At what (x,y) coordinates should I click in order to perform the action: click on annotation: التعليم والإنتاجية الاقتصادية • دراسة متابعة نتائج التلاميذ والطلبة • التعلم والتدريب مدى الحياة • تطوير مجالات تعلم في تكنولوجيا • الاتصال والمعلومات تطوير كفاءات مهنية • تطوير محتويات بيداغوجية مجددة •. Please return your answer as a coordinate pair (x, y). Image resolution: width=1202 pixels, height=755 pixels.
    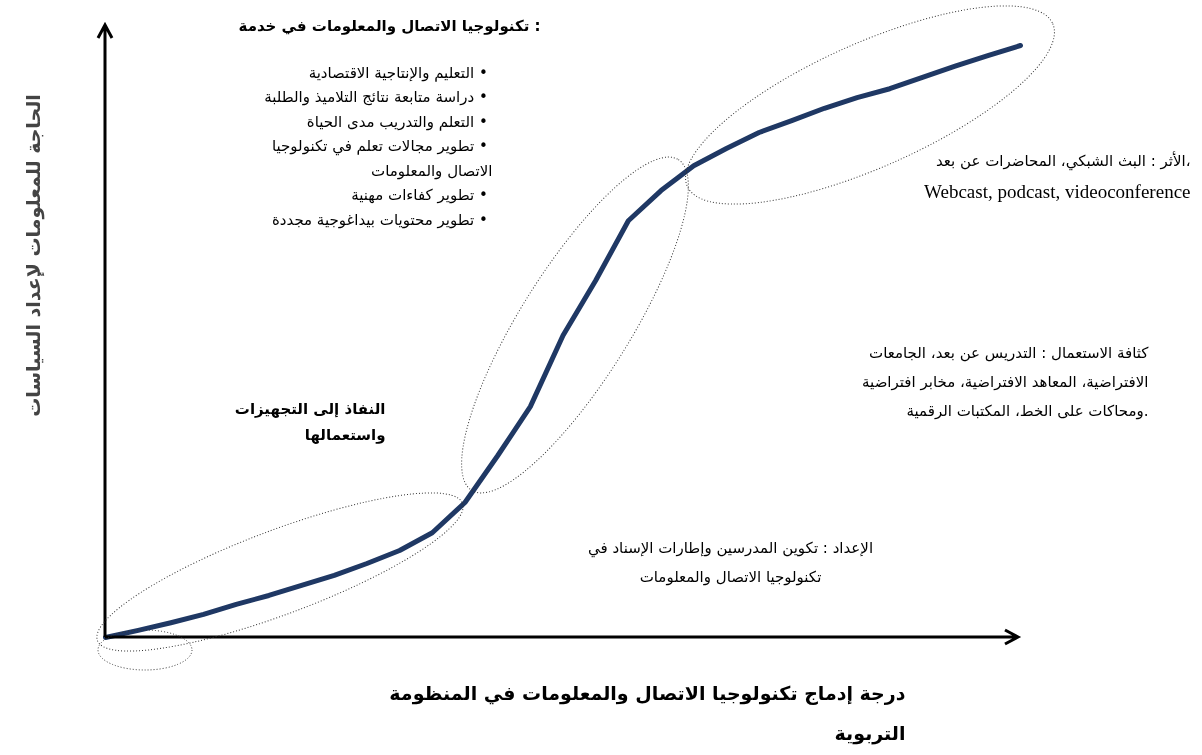
    Looking at the image, I should click on (378, 146).